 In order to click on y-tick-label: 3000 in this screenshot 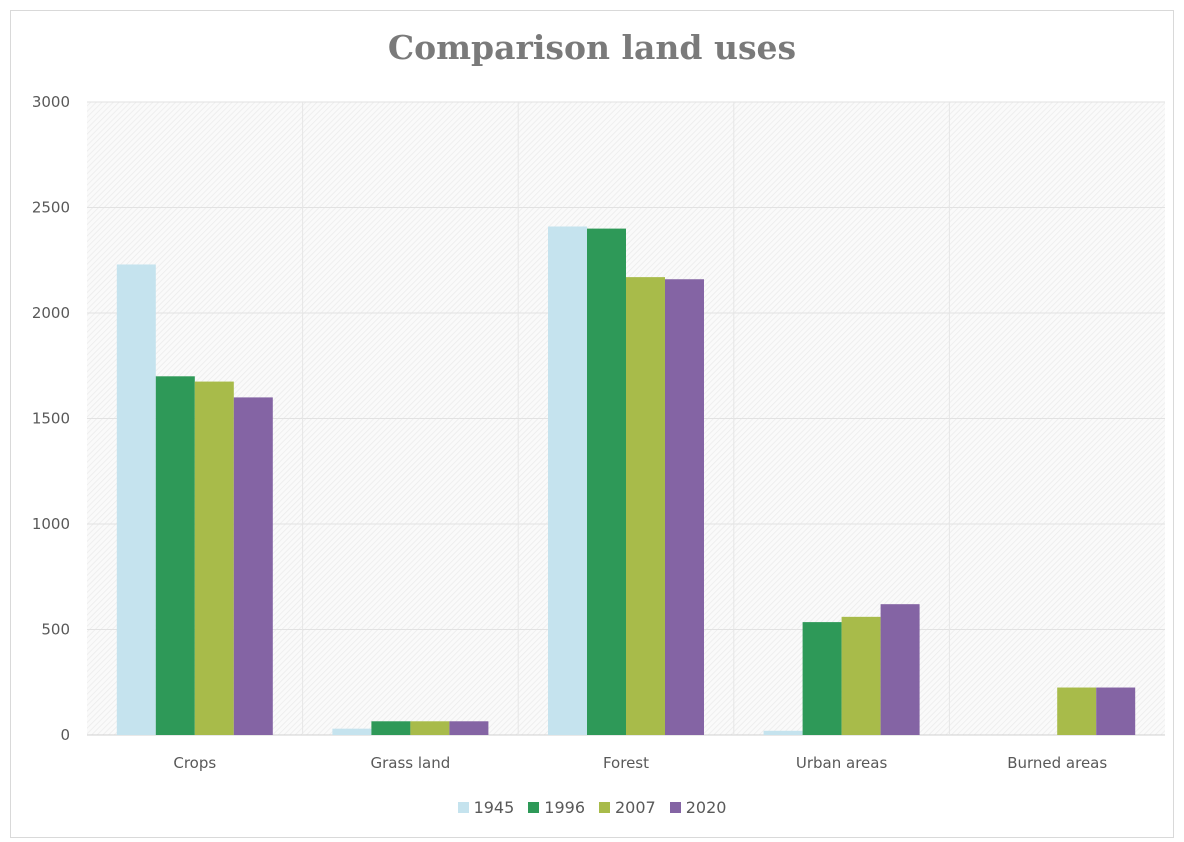, I will do `click(51, 102)`.